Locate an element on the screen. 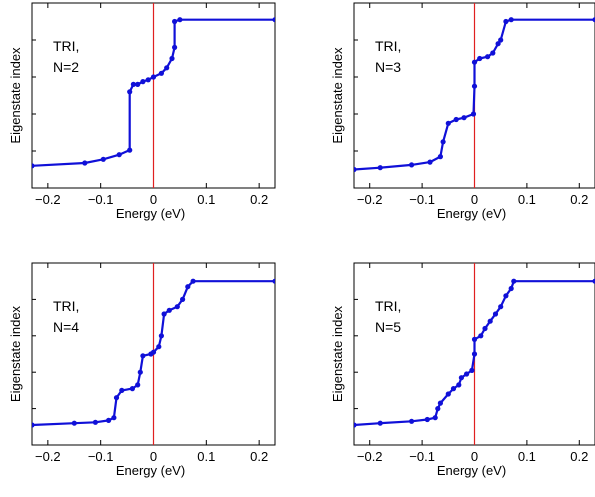 The height and width of the screenshot is (497, 595). panel-annotation: N=5 is located at coordinates (388, 327).